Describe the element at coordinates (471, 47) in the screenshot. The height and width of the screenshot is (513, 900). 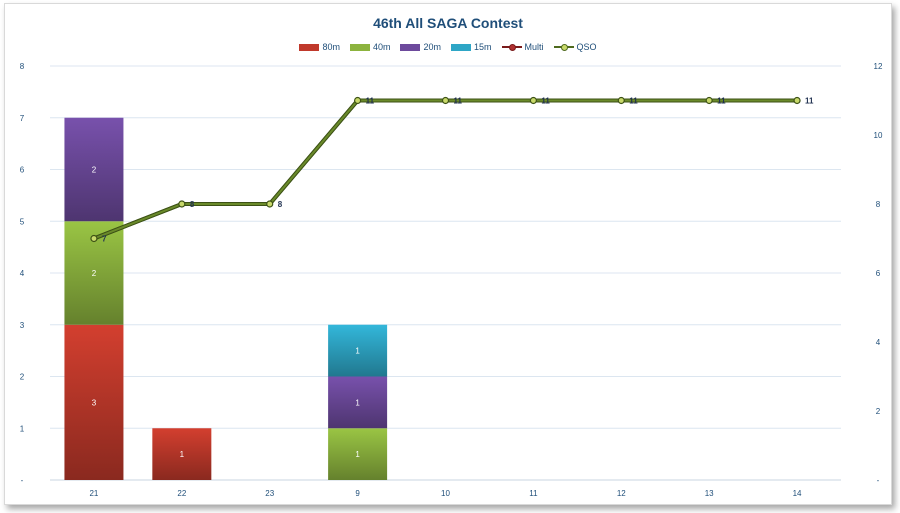
I see `legend-item-15m: 15m` at that location.